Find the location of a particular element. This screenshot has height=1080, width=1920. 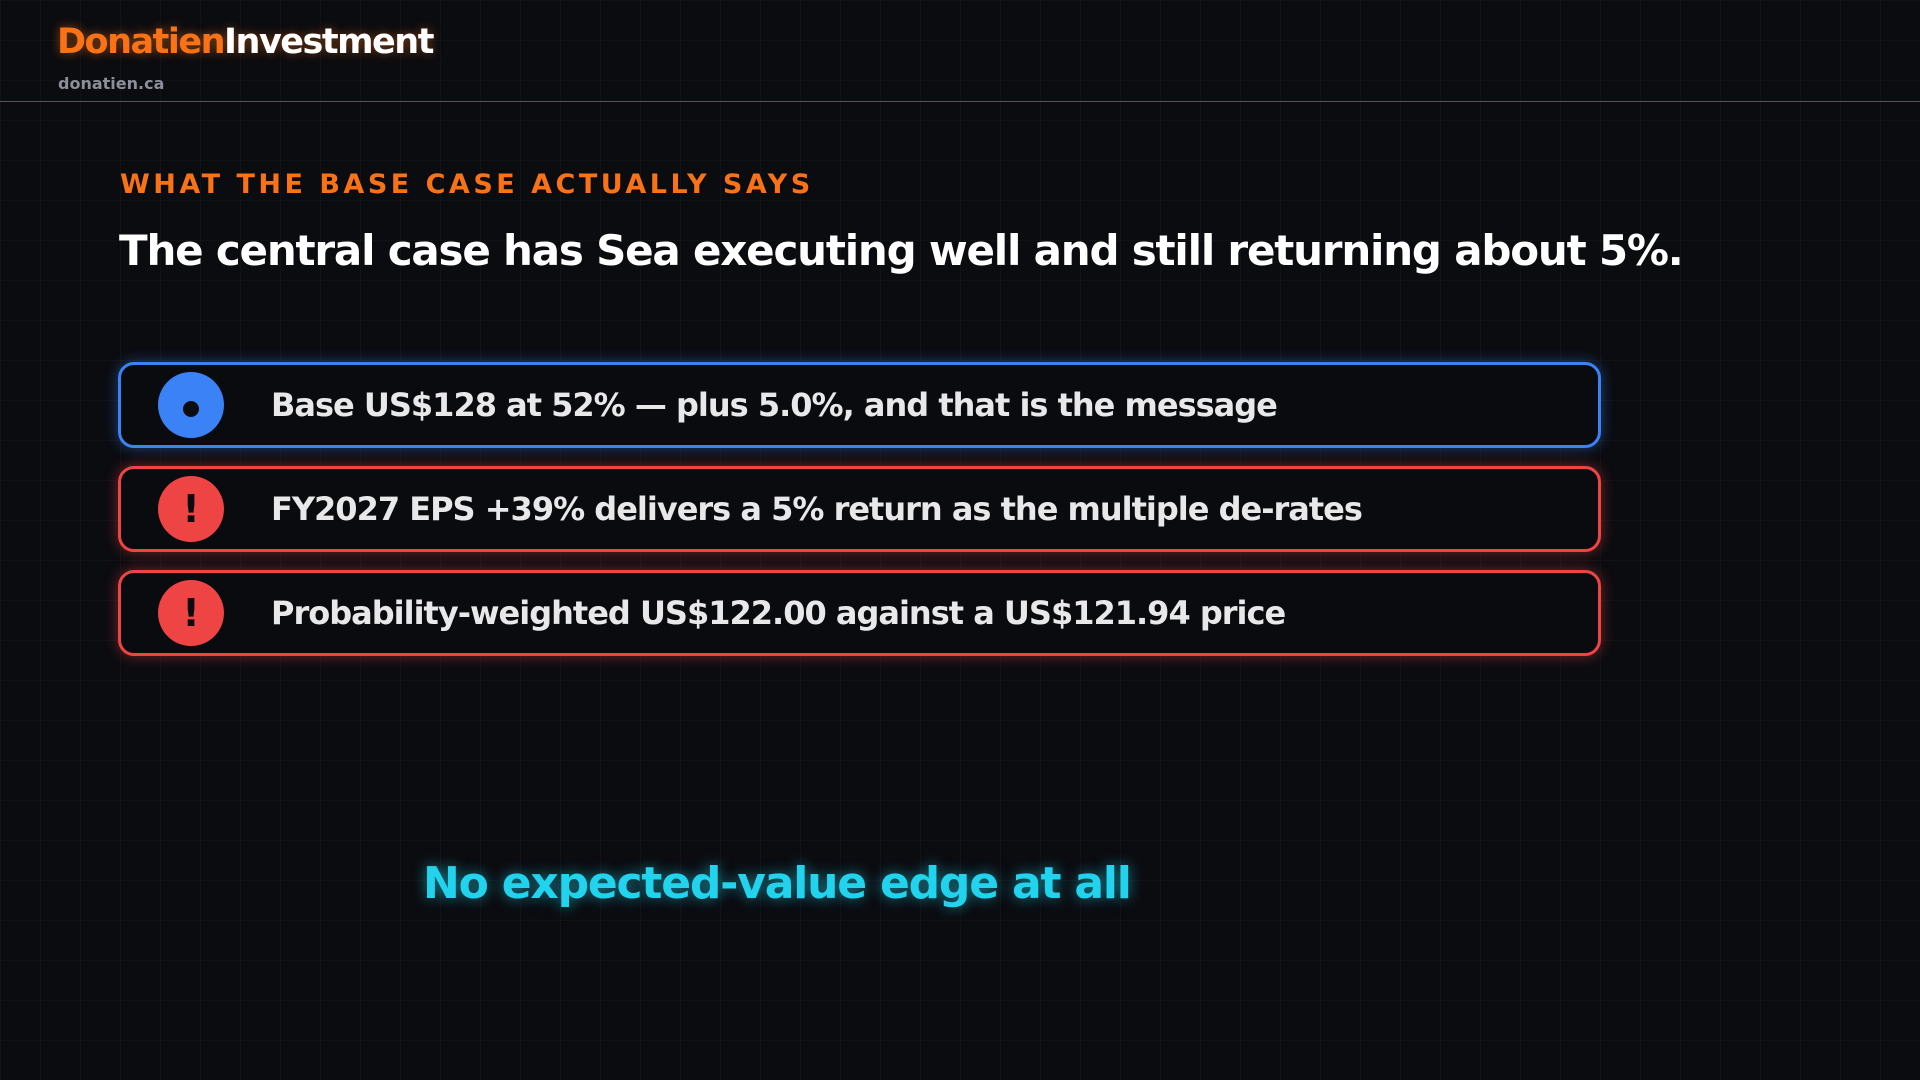

brand-name-part1: Donatien is located at coordinates (141, 42).